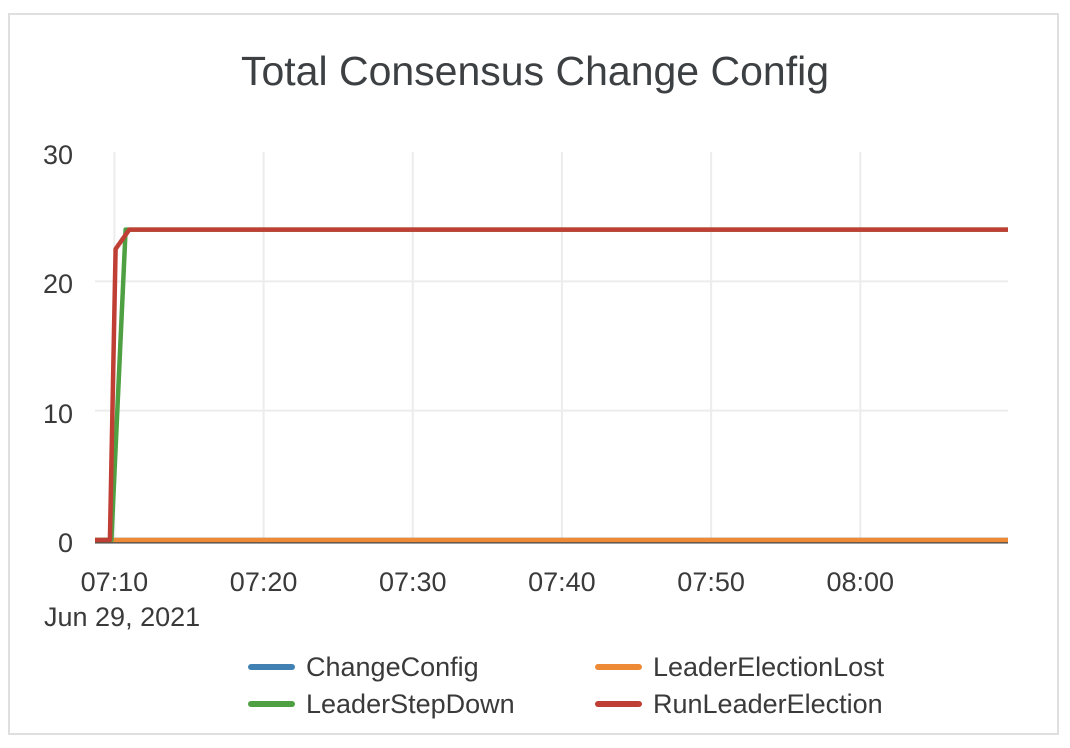  Describe the element at coordinates (263, 582) in the screenshot. I see `x-tick-label: 07:20` at that location.